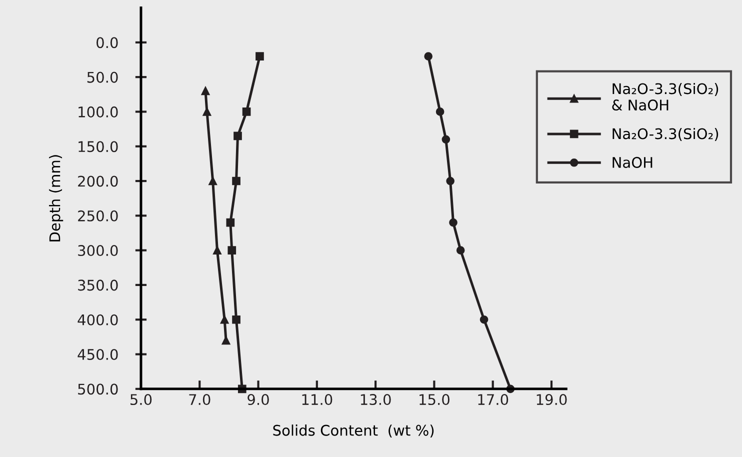 The width and height of the screenshot is (742, 457). Describe the element at coordinates (107, 42) in the screenshot. I see `y-tick-label: 0.0` at that location.